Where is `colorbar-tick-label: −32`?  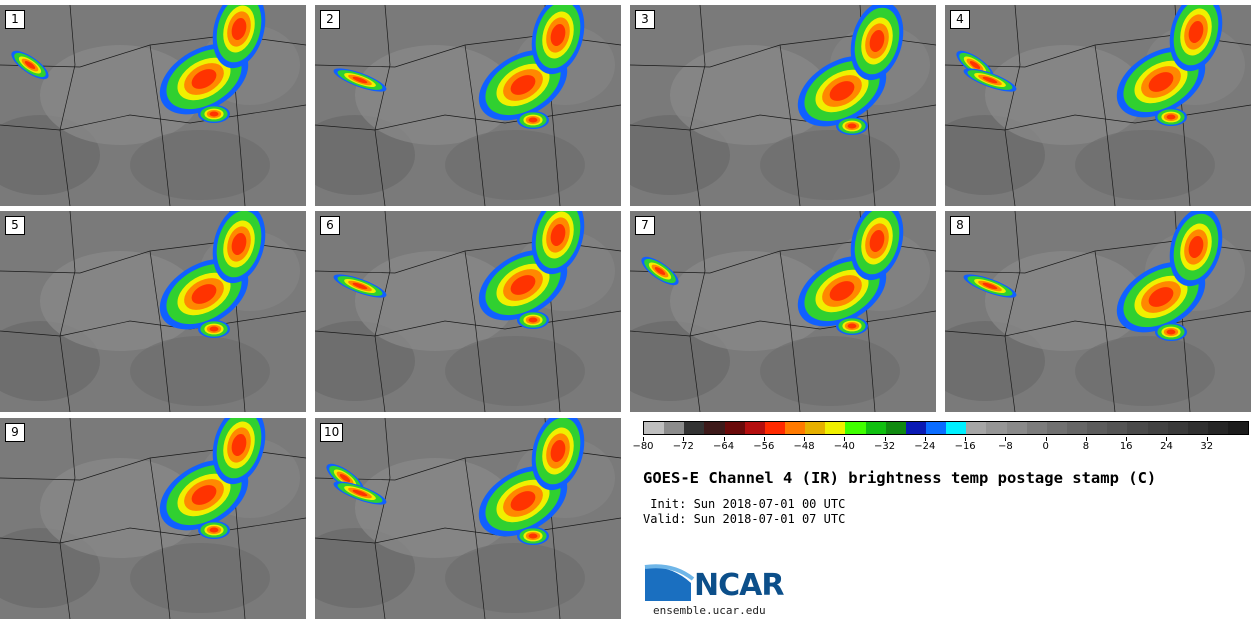
colorbar-tick-label: −32 is located at coordinates (885, 446).